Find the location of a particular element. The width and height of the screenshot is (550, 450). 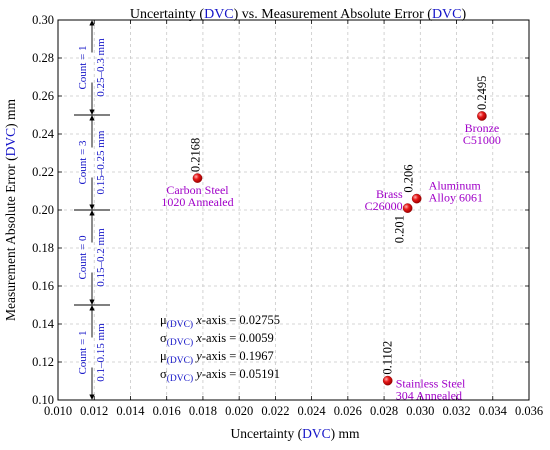

y-tick-label: 0.14 is located at coordinates (43, 324).